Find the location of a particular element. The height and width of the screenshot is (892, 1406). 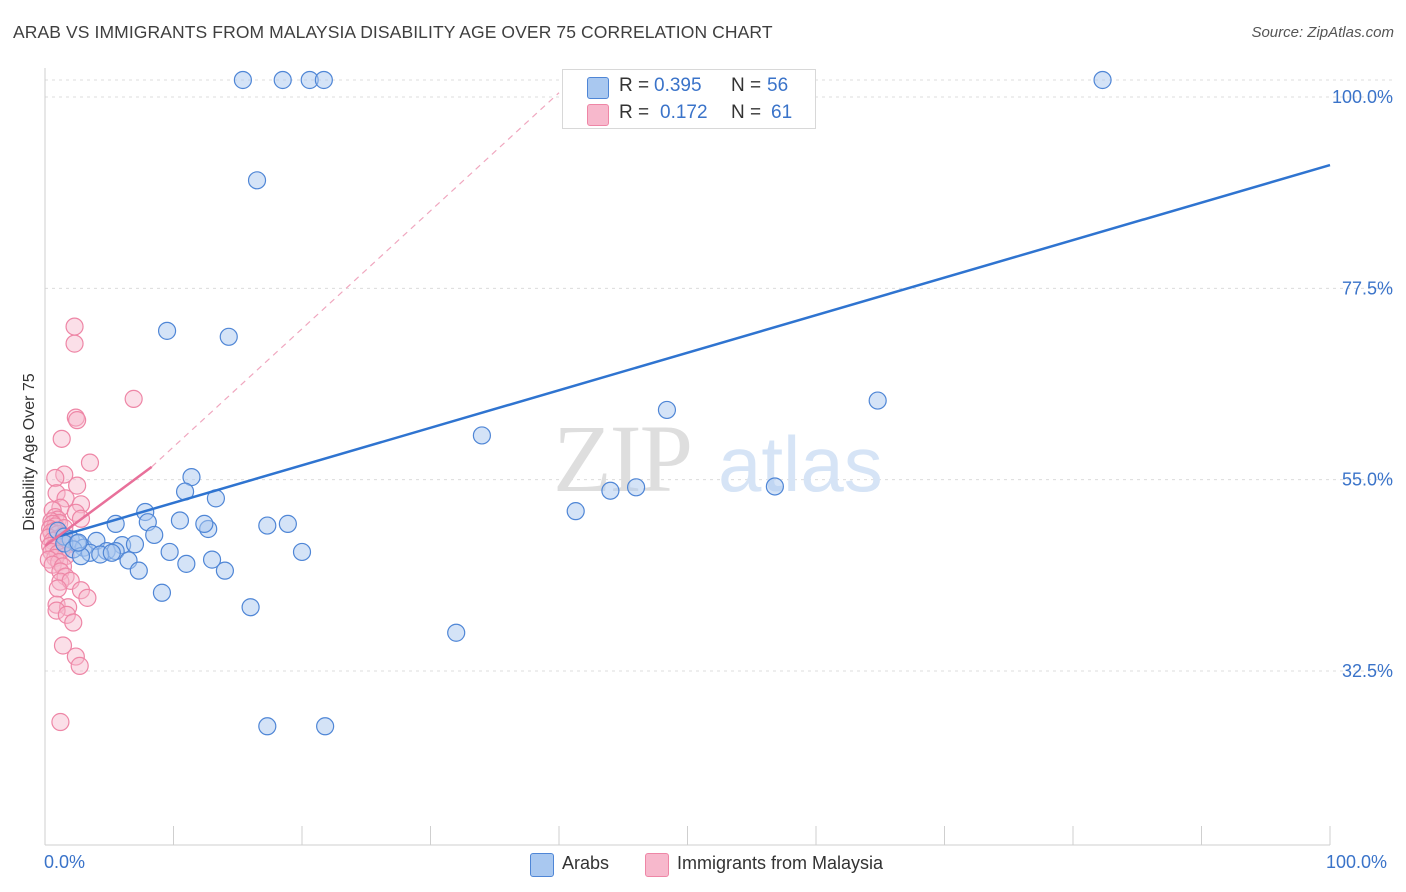

y-tick-label: 32.5% is located at coordinates (1367, 671).